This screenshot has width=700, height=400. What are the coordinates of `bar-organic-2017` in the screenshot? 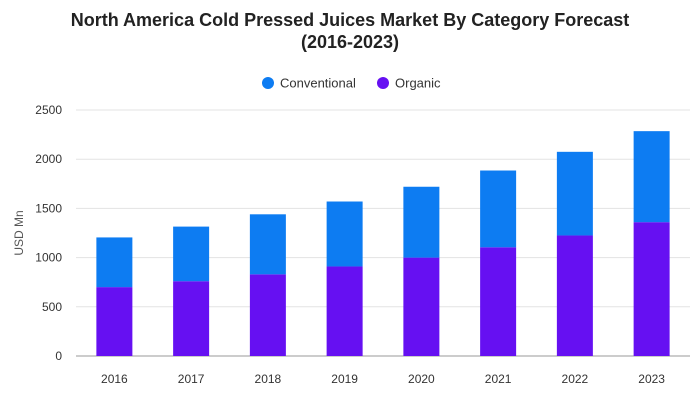 It's located at (191, 318).